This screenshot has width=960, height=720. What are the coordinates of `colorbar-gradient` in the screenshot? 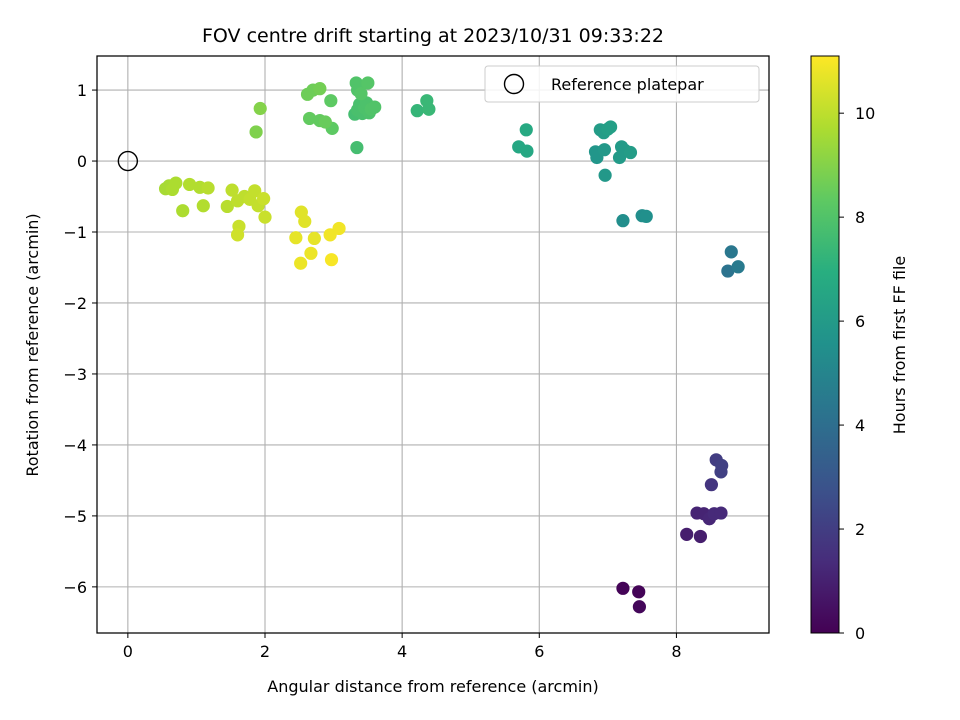 It's located at (825, 344).